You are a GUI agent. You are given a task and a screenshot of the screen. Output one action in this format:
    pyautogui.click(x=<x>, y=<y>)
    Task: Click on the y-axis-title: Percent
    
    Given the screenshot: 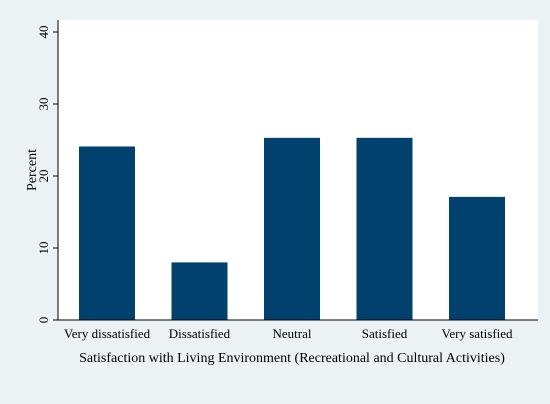 What is the action you would take?
    pyautogui.click(x=32, y=170)
    